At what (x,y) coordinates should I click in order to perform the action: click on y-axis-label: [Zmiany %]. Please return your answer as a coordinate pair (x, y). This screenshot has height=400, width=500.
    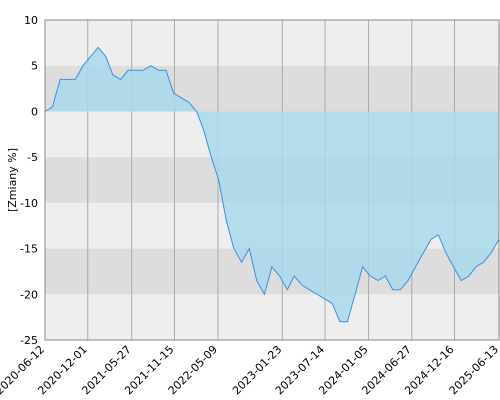
    Looking at the image, I should click on (12, 180).